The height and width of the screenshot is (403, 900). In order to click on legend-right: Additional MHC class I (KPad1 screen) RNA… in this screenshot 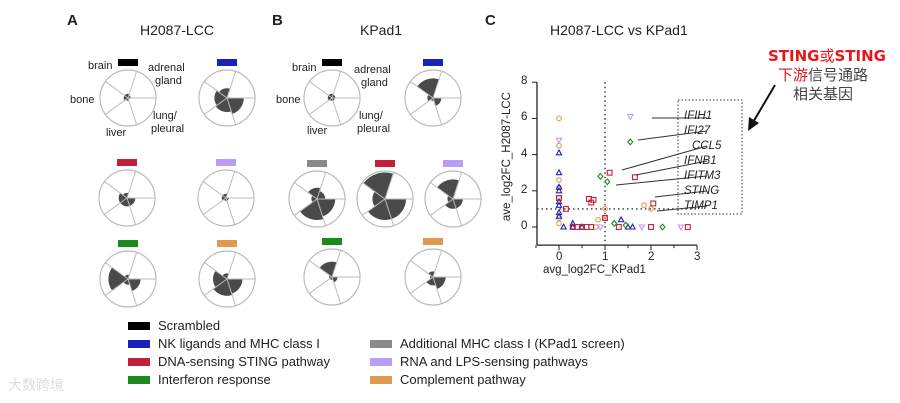, I will do `click(497, 361)`.